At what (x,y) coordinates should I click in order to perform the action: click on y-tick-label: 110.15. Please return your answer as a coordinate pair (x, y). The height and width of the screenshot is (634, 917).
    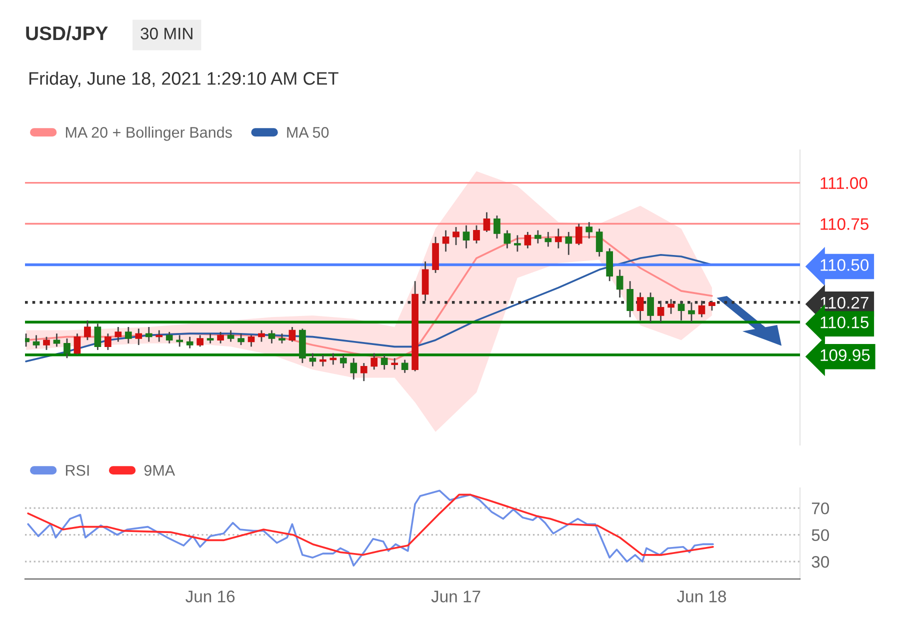
    Looking at the image, I should click on (844, 322).